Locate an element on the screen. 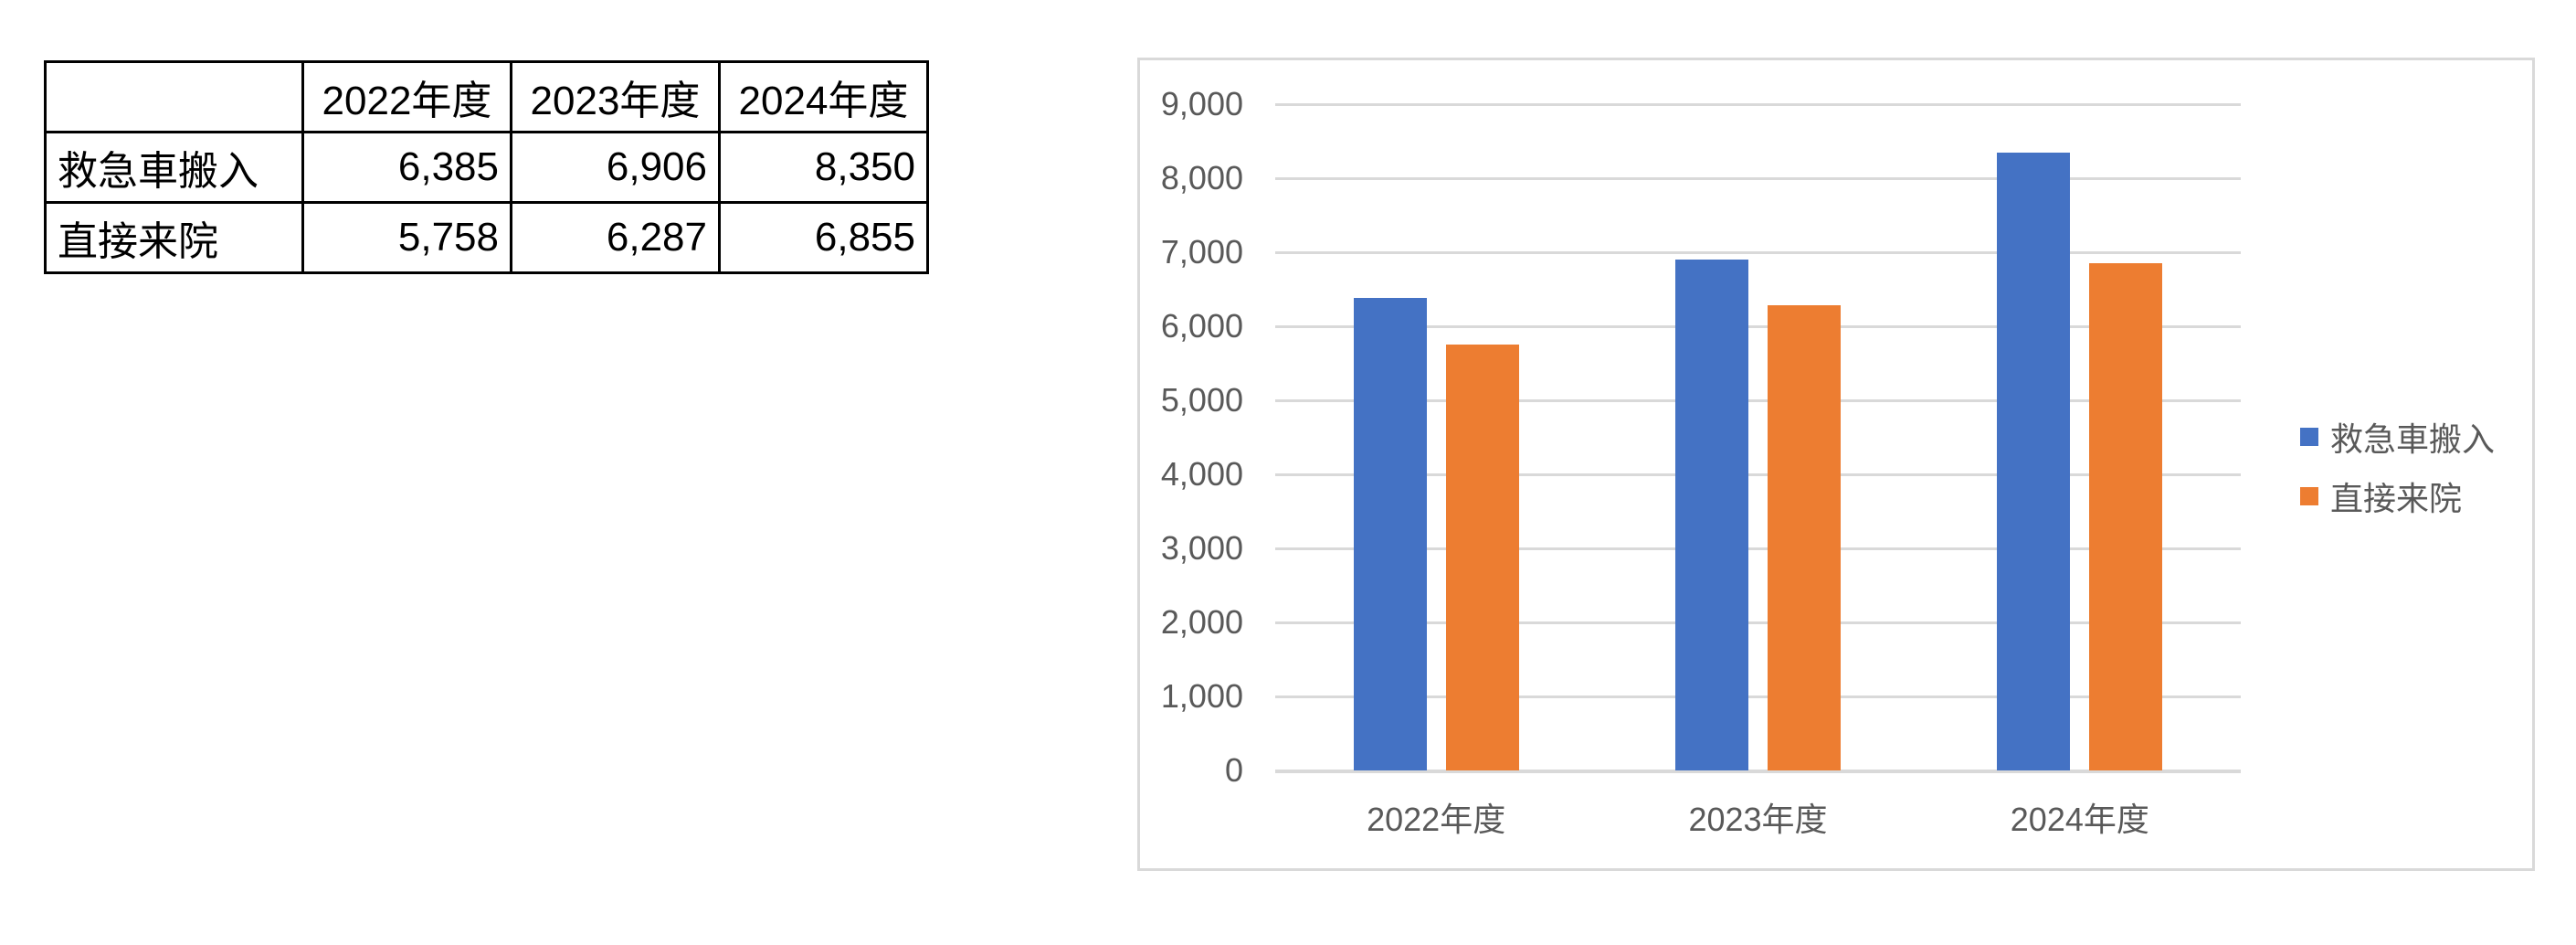  table-row-label-walkin: 直接来院 is located at coordinates (174, 237).